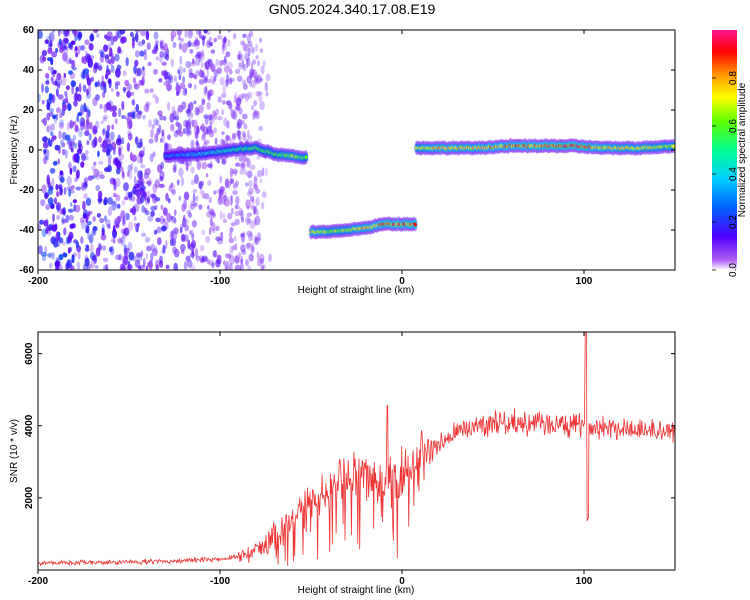 Image resolution: width=750 pixels, height=600 pixels. Describe the element at coordinates (415, 224) in the screenshot. I see `heatmap-track-core` at that location.